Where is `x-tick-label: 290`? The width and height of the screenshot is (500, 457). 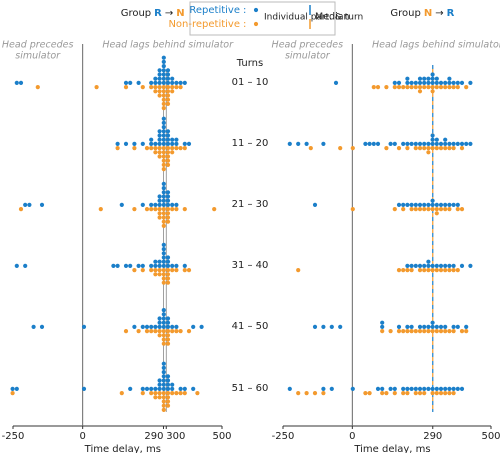 x-tick-label: 290 is located at coordinates (432, 436).